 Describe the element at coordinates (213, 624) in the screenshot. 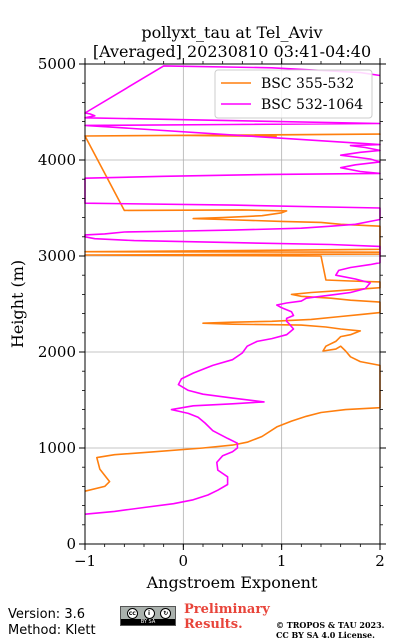

I see `preliminary-line-2: Results.` at that location.